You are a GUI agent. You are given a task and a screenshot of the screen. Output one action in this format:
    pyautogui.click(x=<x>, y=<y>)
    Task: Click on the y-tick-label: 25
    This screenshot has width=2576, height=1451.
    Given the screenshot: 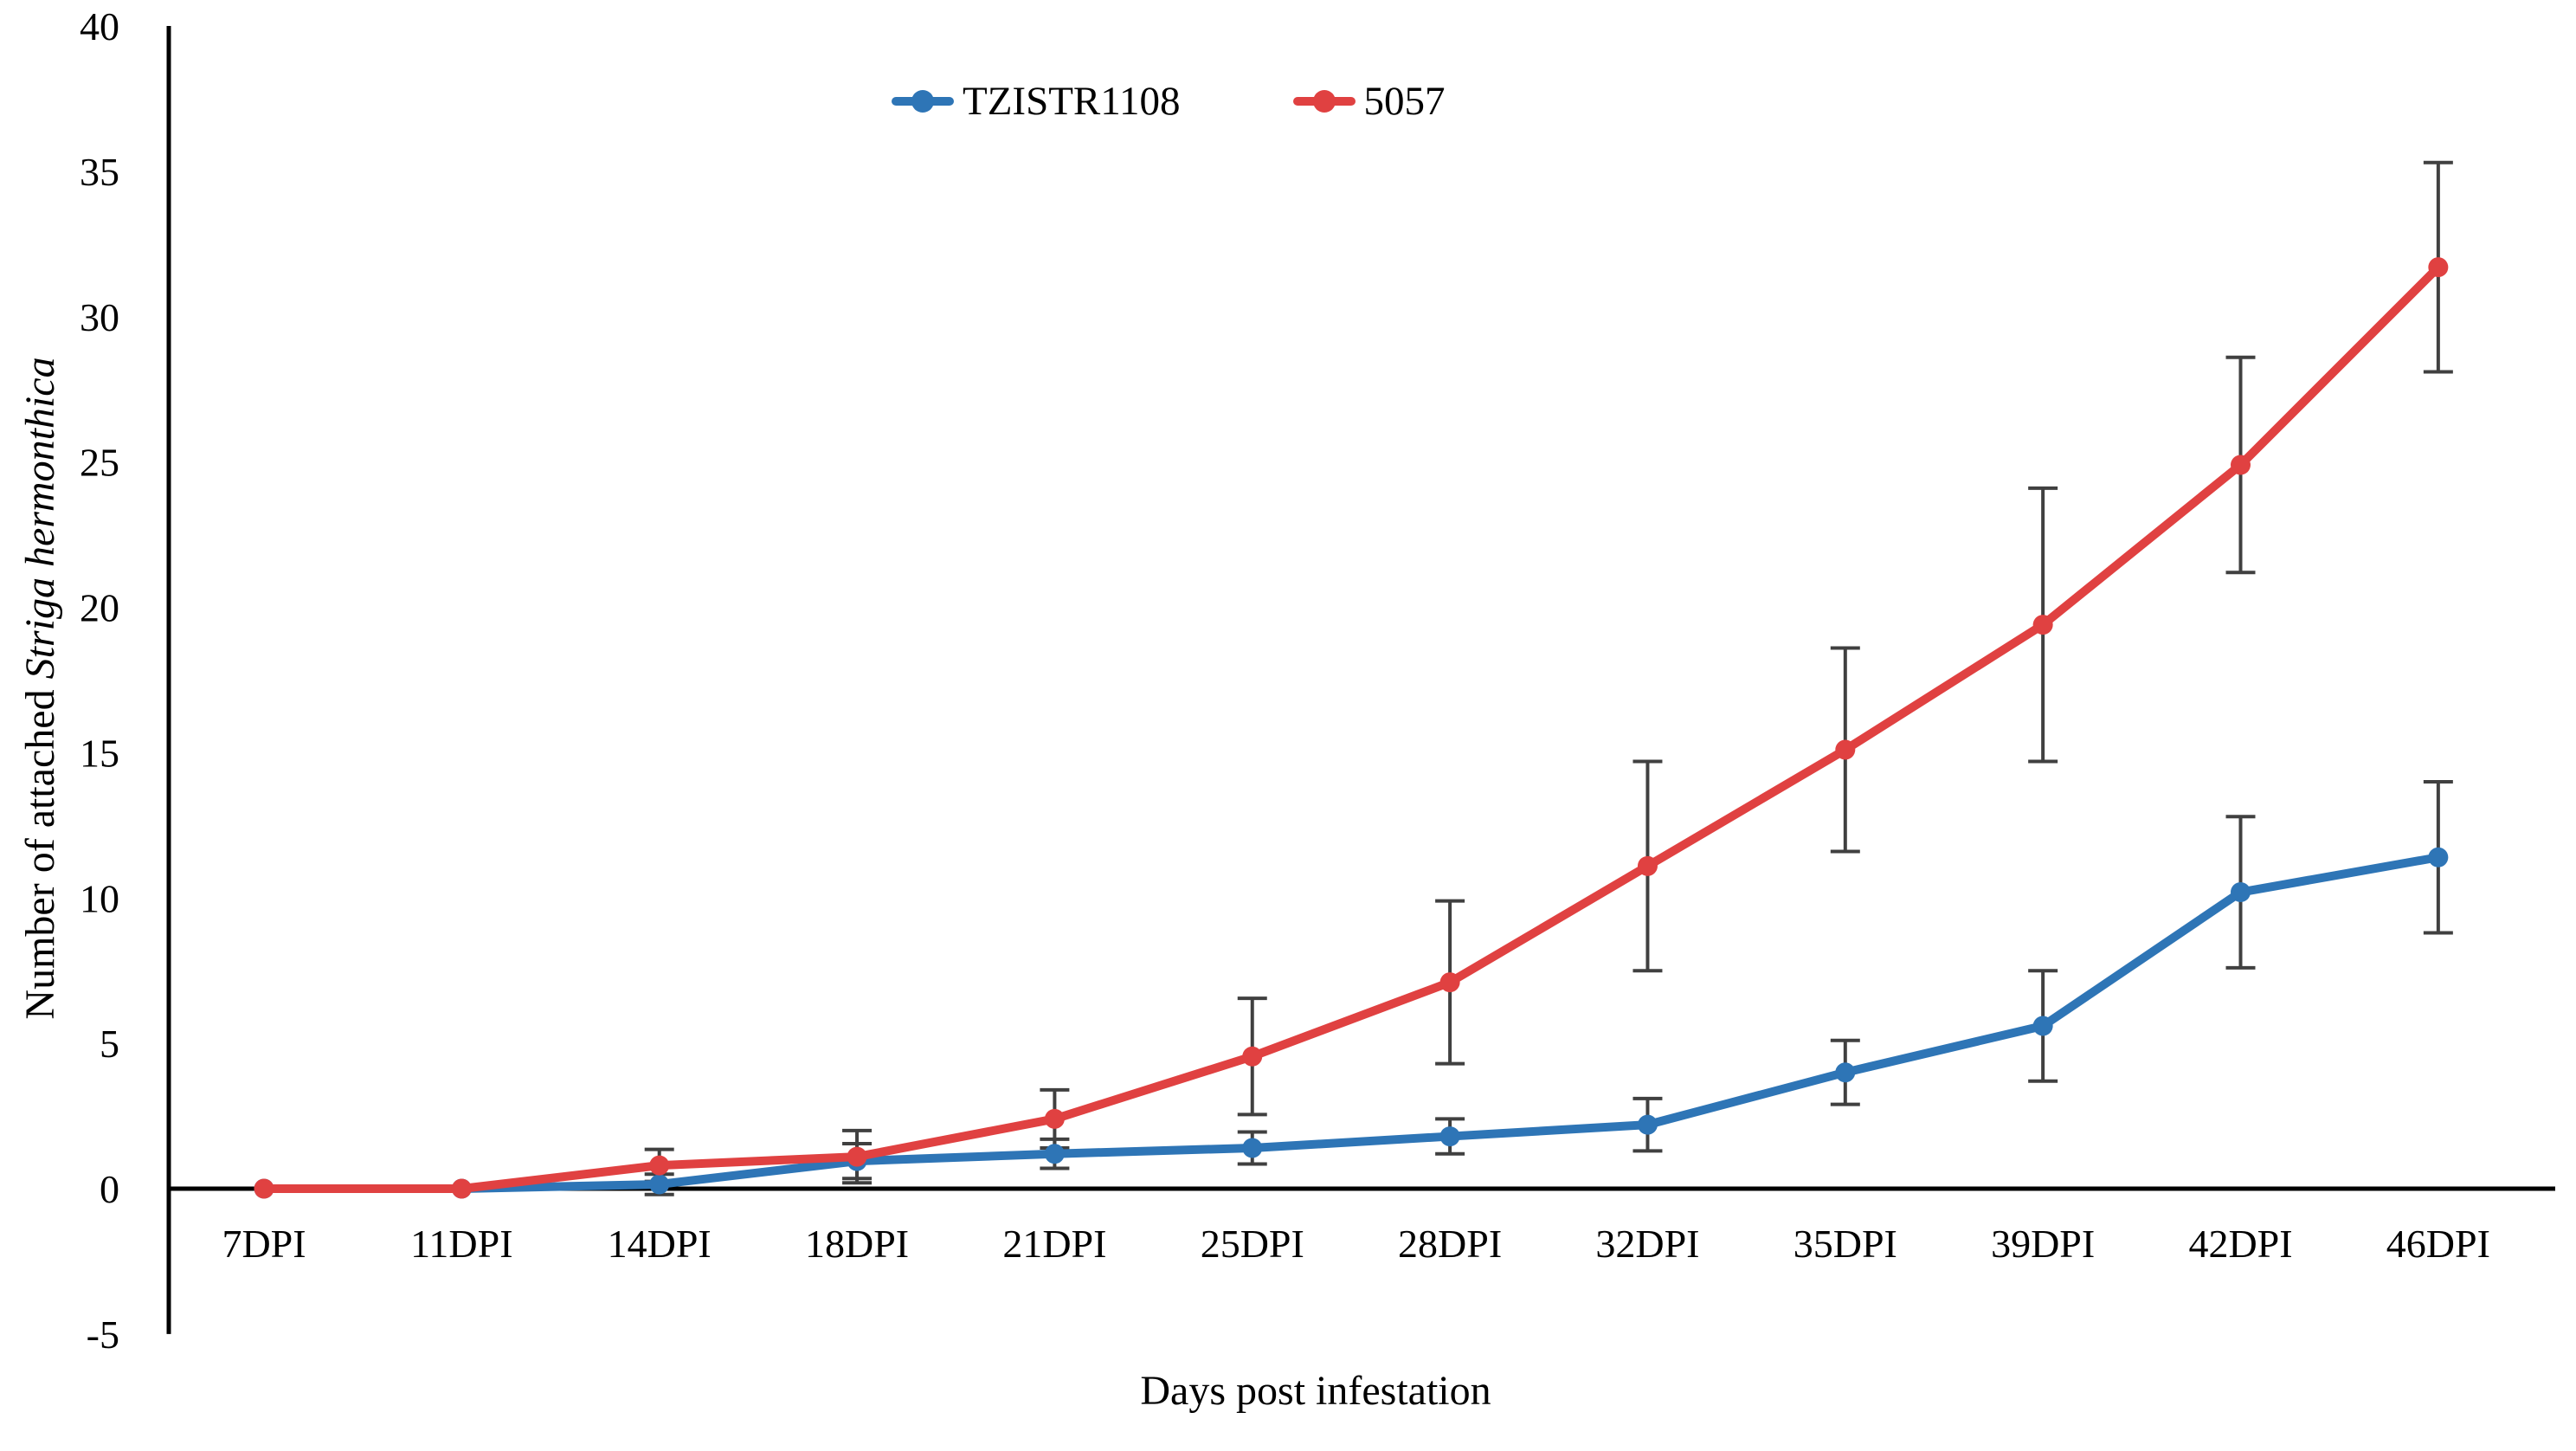 What is the action you would take?
    pyautogui.click(x=99, y=463)
    